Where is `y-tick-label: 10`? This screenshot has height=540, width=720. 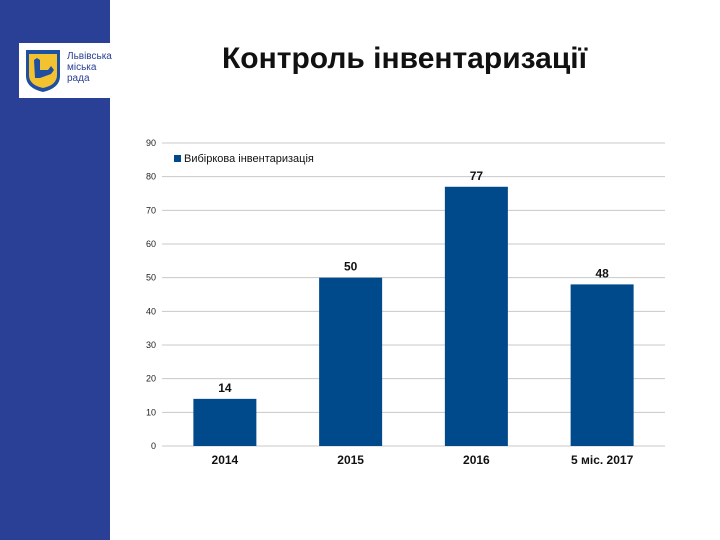 y-tick-label: 10 is located at coordinates (151, 412).